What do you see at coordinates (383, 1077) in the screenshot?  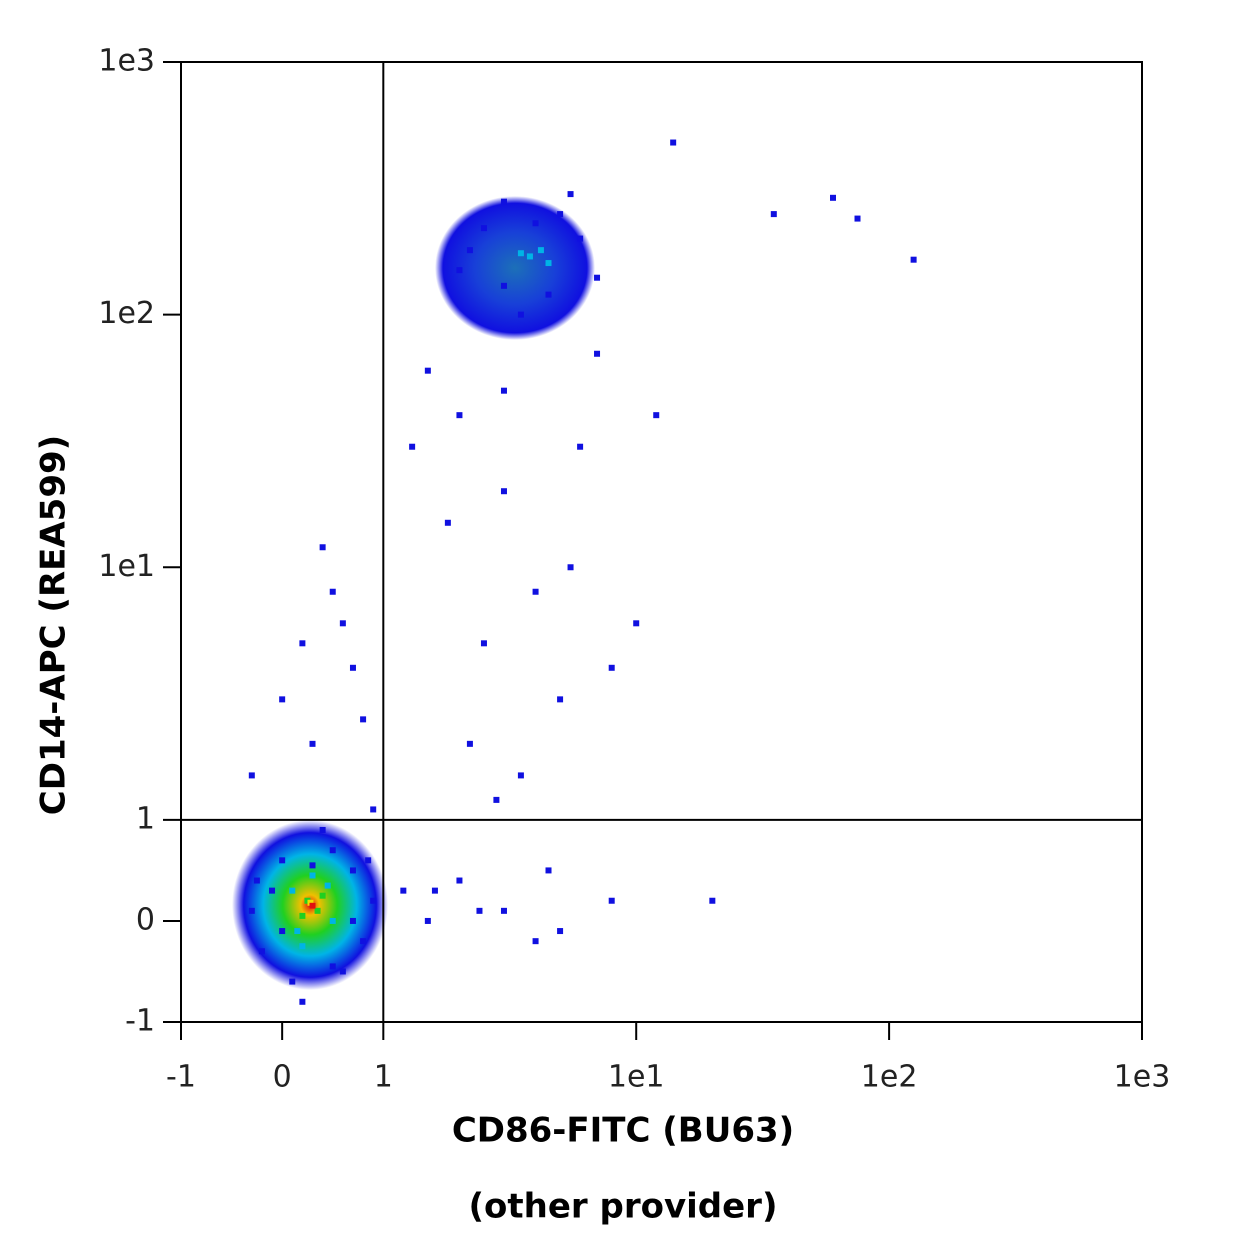 I see `x-tick-label: 1` at bounding box center [383, 1077].